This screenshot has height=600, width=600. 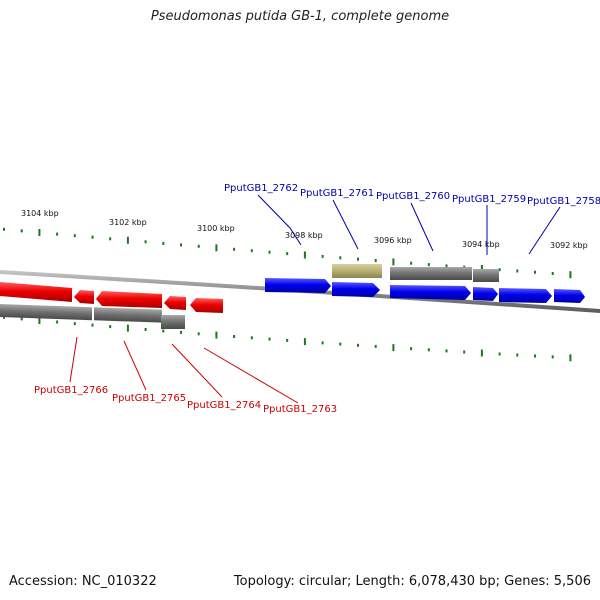 I want to click on gene-2760-arrow, so click(x=430, y=292).